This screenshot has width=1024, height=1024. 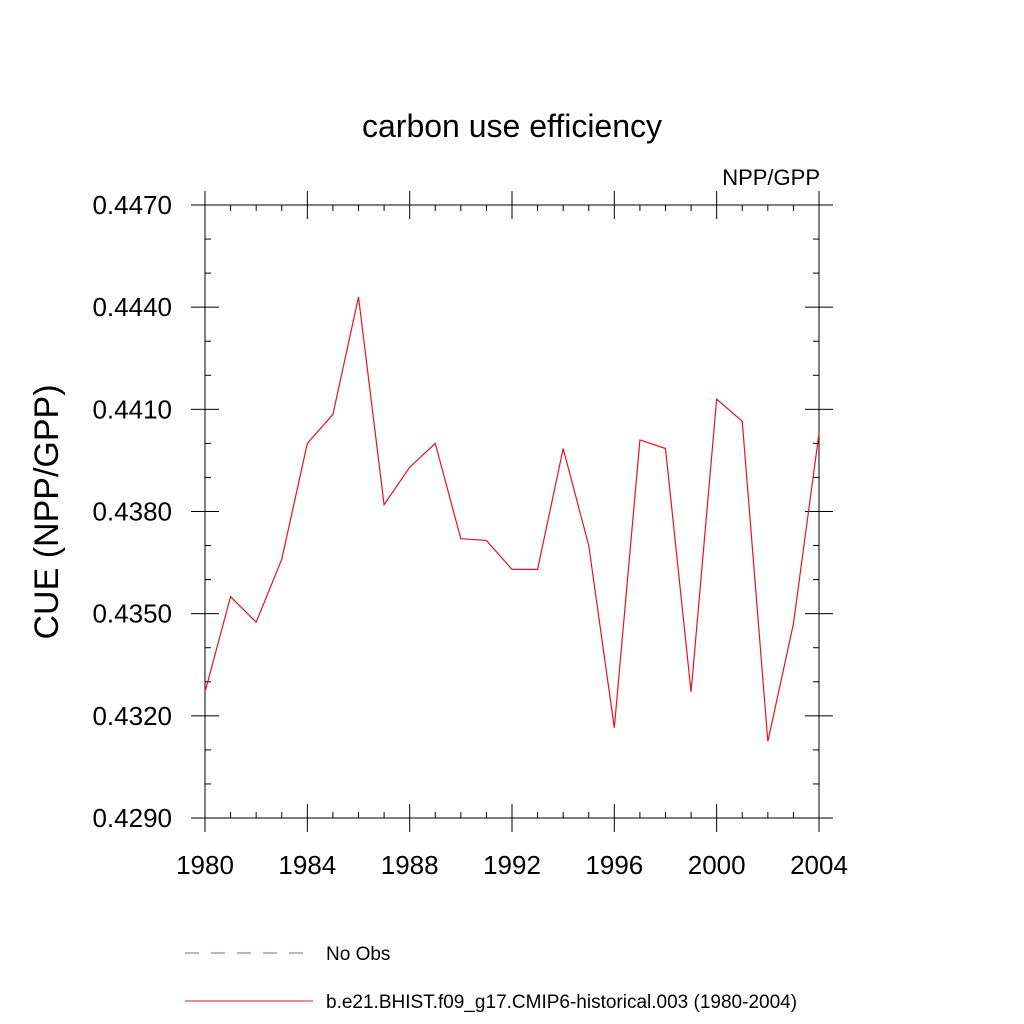 I want to click on y-axis-label: CUE (NPP/GPP), so click(x=47, y=511).